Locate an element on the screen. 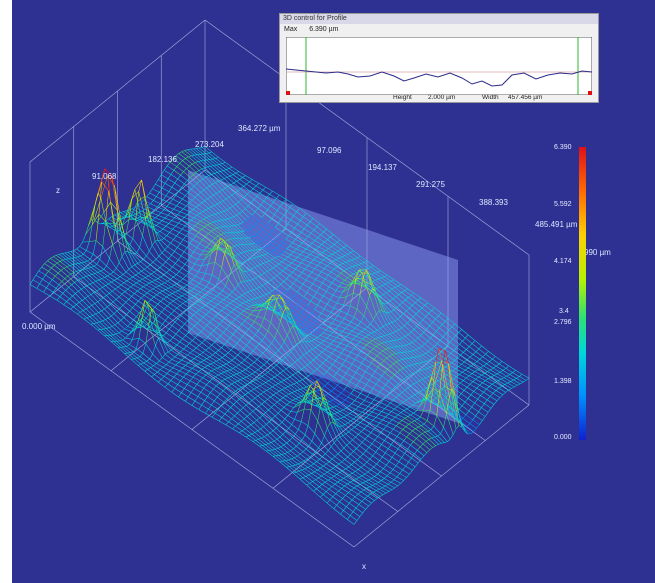  x-tick-3: 273.204 is located at coordinates (209, 144).